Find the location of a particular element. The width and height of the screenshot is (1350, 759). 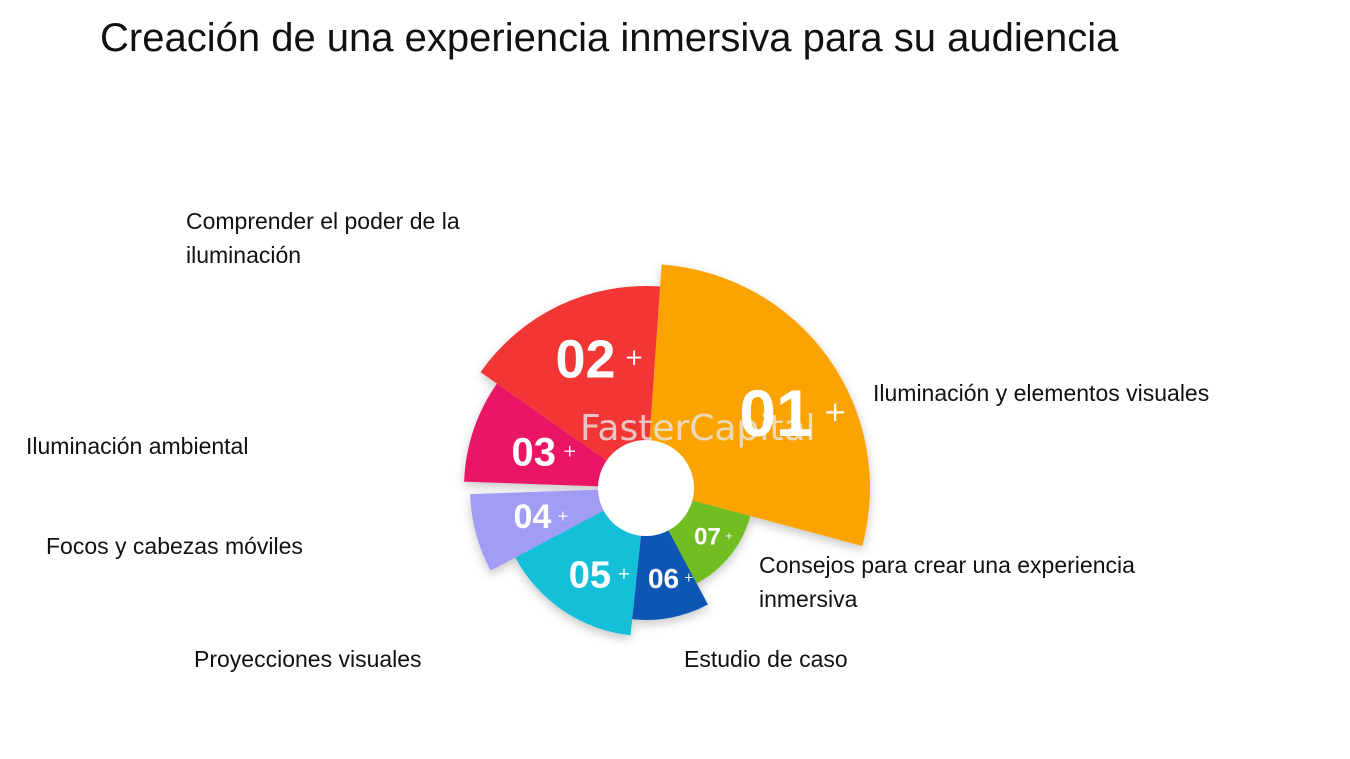

segment-number-07: 07 is located at coordinates (707, 536).